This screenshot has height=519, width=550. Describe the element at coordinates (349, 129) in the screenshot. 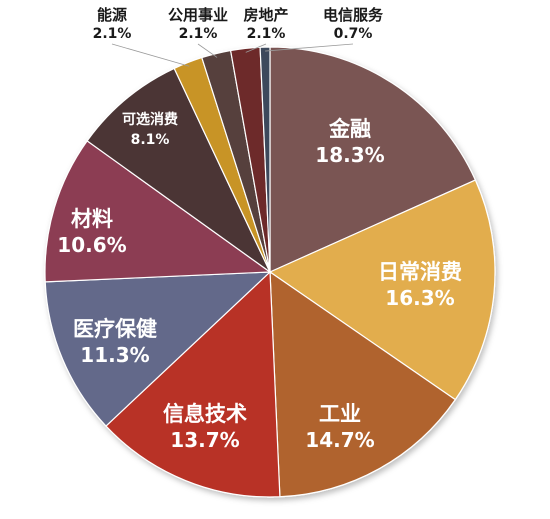

I see `slice-label-name-1: 金融` at that location.